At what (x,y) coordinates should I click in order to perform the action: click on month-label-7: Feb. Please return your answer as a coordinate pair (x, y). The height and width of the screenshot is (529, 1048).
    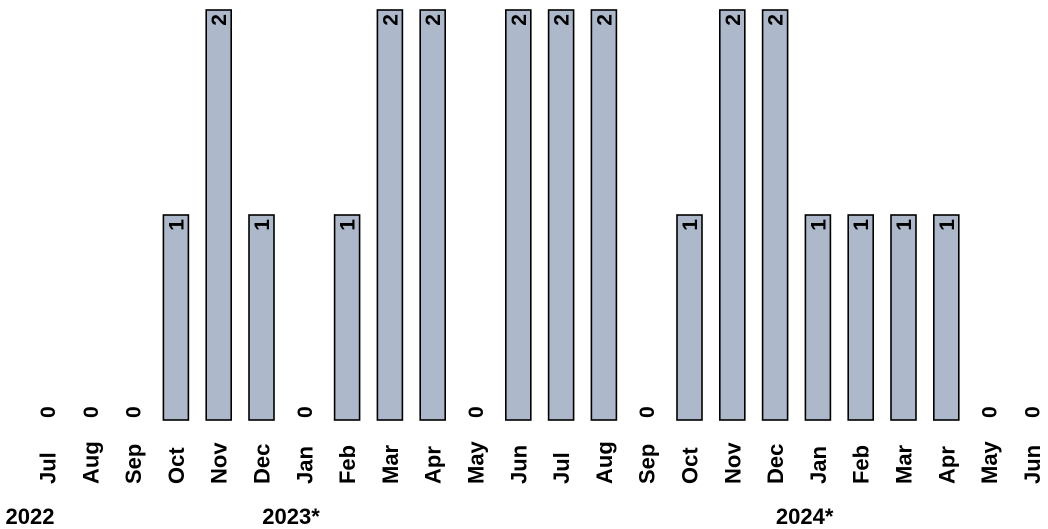
    Looking at the image, I should click on (347, 464).